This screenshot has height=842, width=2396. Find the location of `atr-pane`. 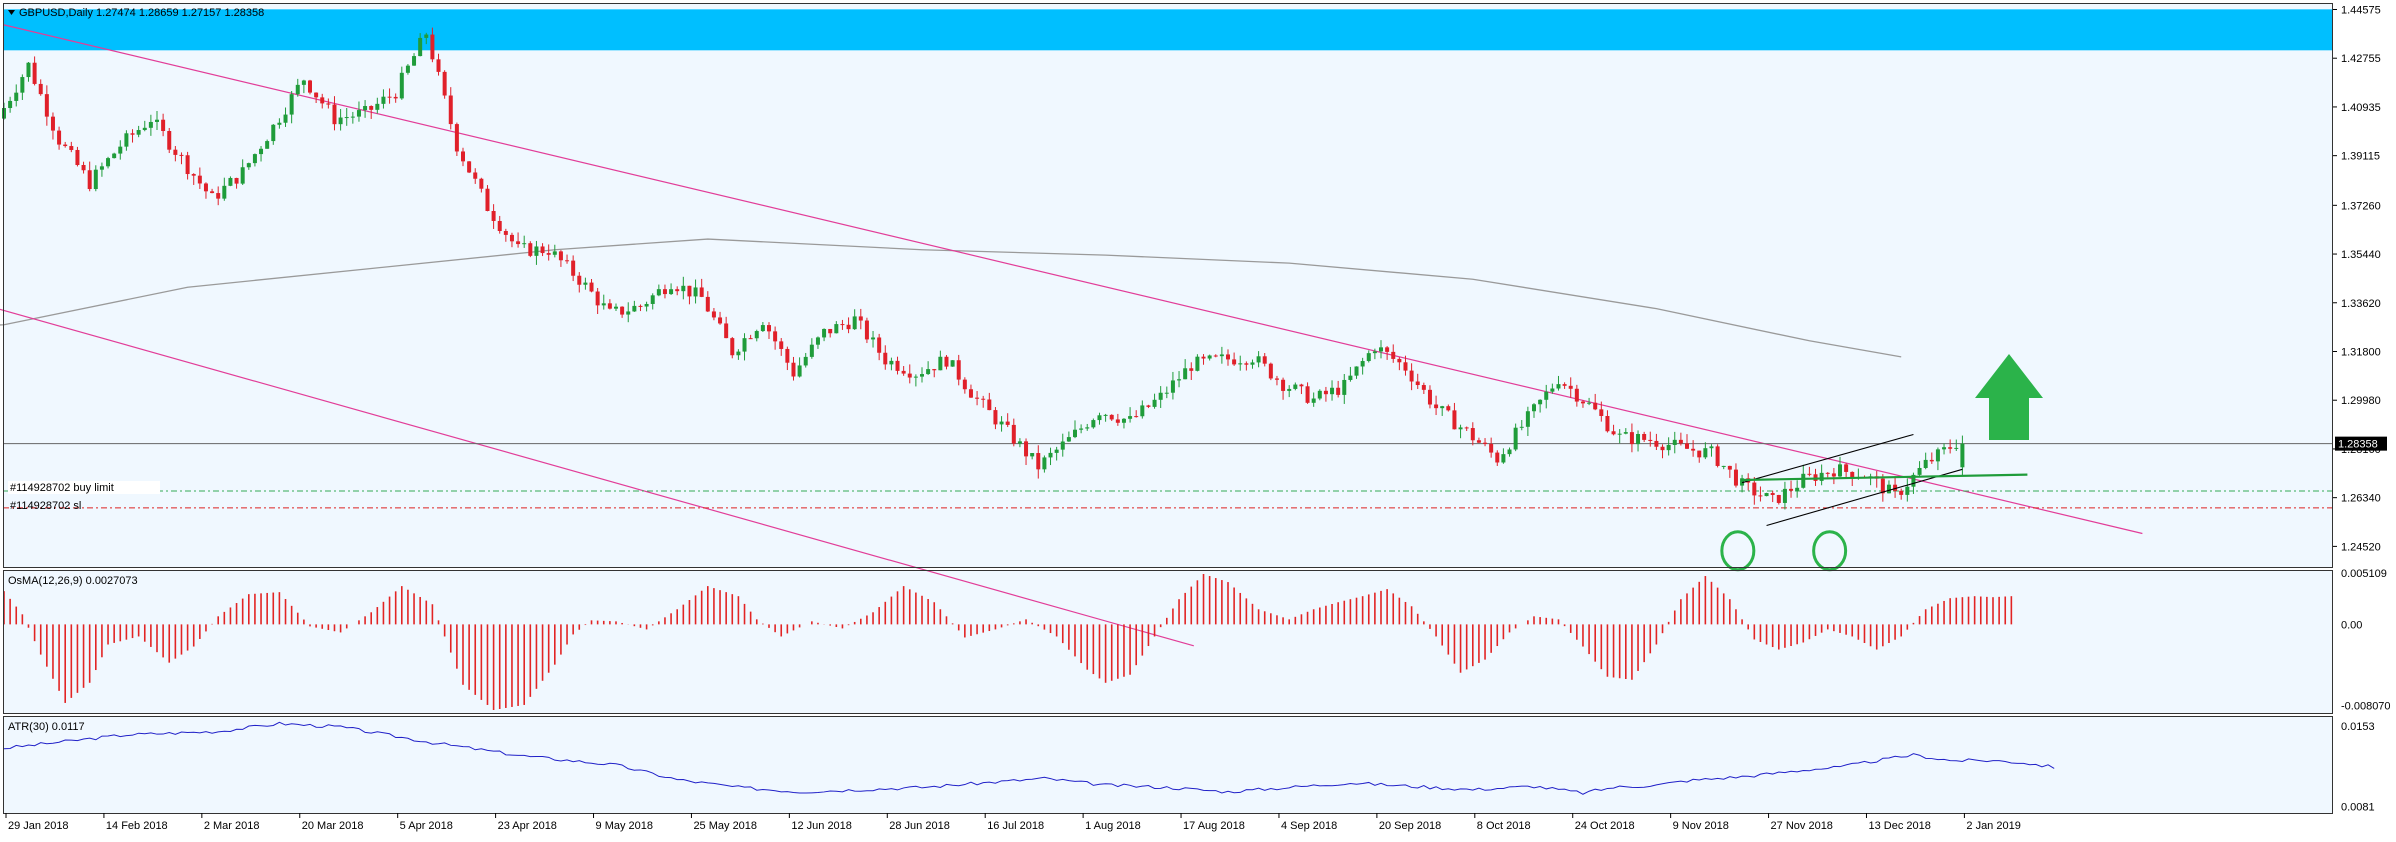

atr-pane is located at coordinates (1168, 765).